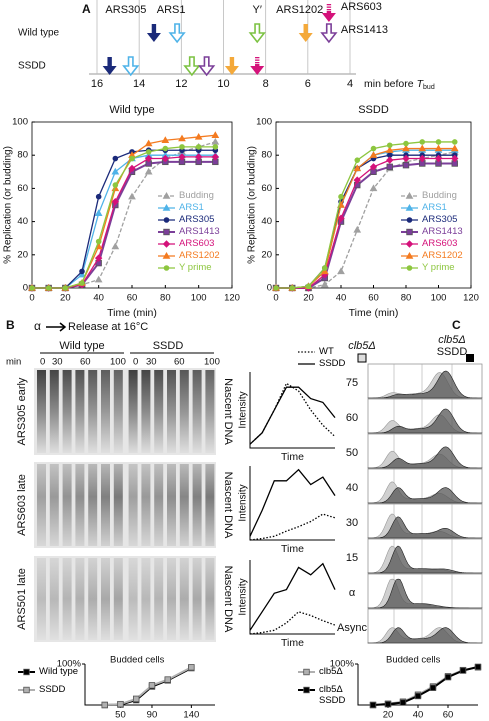  What do you see at coordinates (350, 84) in the screenshot?
I see `x-tick-label: 4` at bounding box center [350, 84].